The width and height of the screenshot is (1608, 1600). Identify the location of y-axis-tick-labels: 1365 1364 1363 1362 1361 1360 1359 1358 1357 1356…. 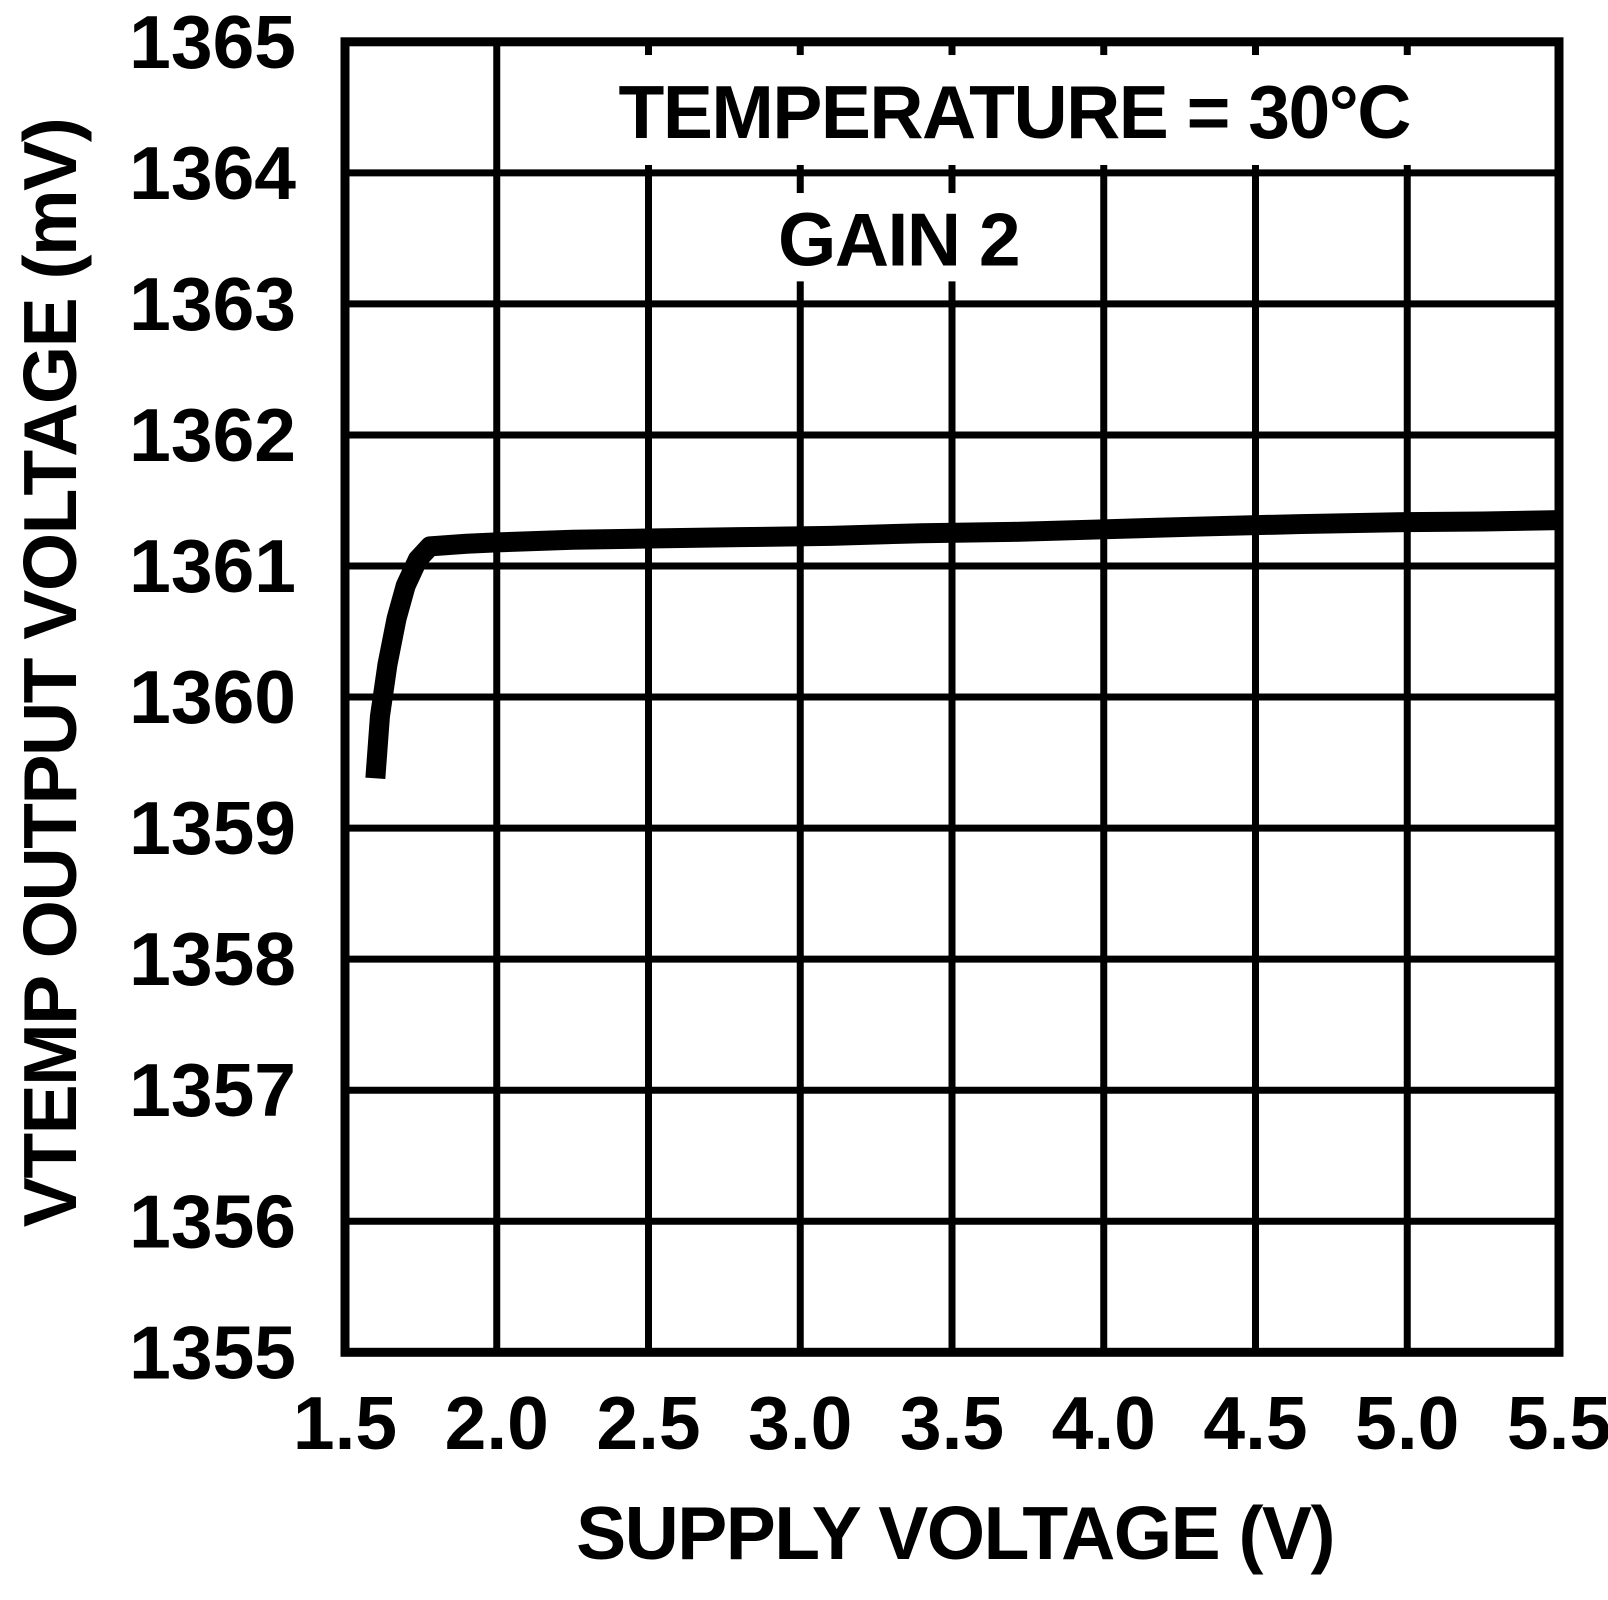
(212, 697).